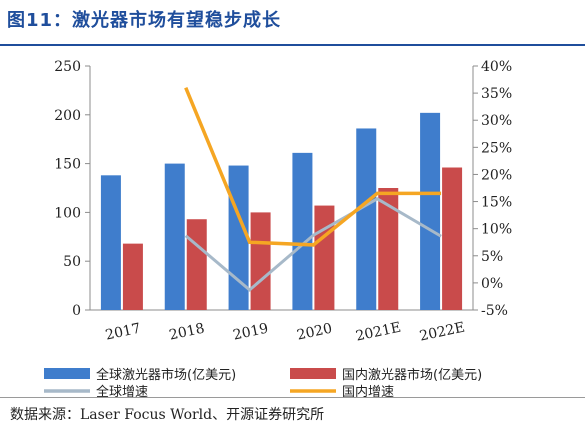  I want to click on right-tick-label: 30%, so click(496, 121).